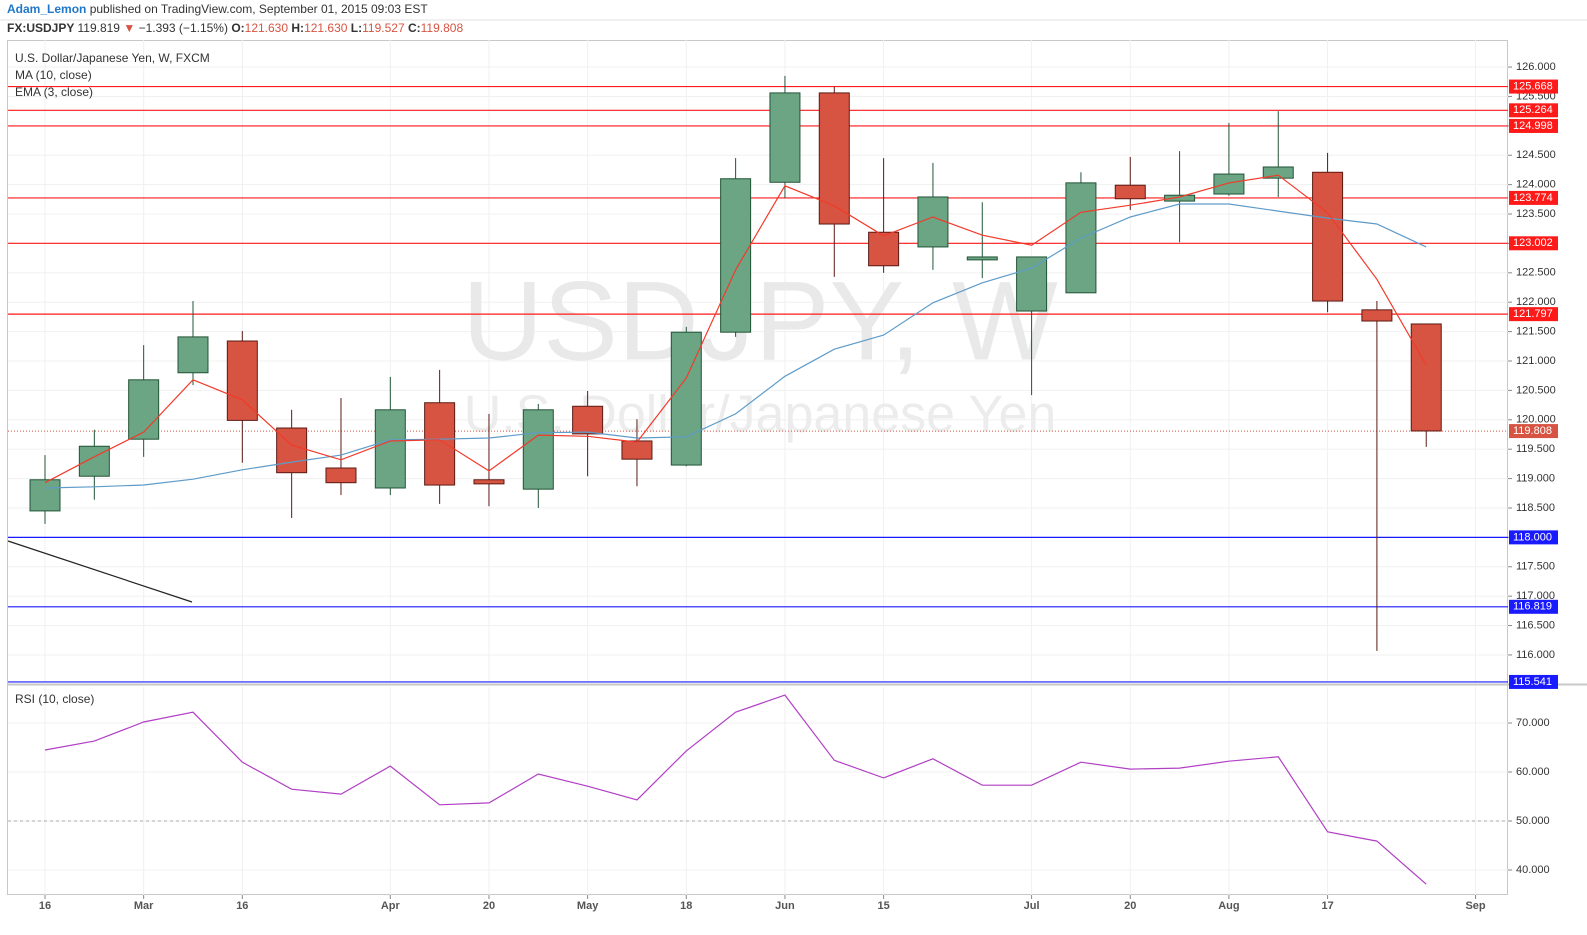 This screenshot has width=1587, height=935. What do you see at coordinates (1535, 449) in the screenshot?
I see `y-tick-label: 119.500` at bounding box center [1535, 449].